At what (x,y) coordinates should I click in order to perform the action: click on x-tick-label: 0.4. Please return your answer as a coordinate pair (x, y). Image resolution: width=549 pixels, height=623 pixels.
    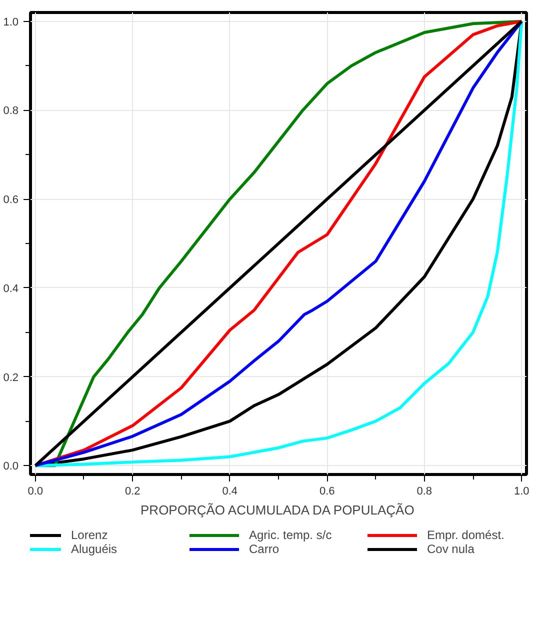
    Looking at the image, I should click on (230, 492).